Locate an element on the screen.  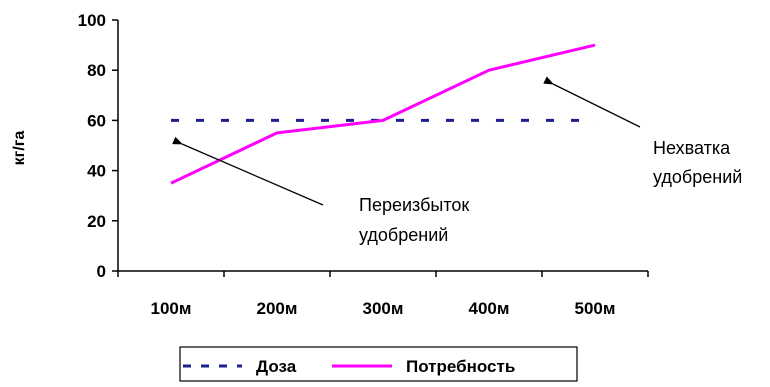
legend: Доза Потребность is located at coordinates (378, 364).